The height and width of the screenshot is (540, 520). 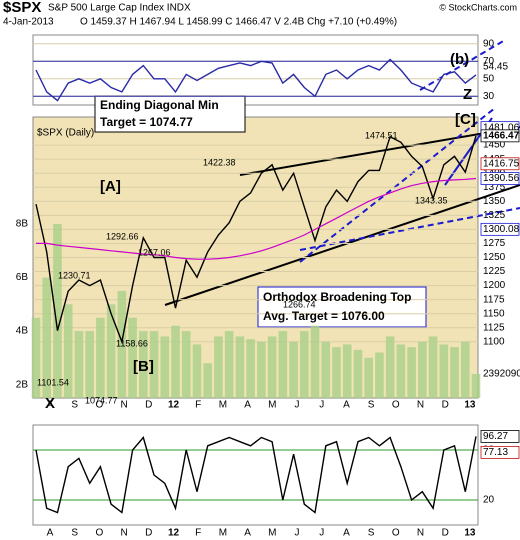 What do you see at coordinates (22, 277) in the screenshot?
I see `y2-tick-label: 6B` at bounding box center [22, 277].